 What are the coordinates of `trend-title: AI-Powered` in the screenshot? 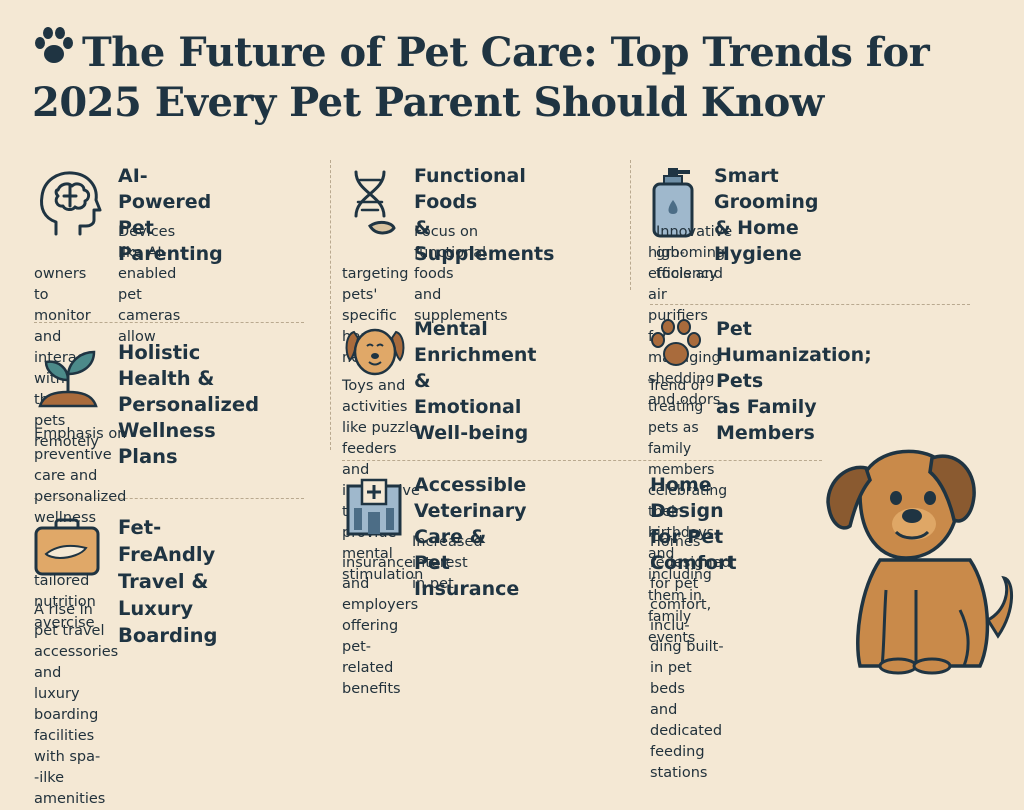 It's located at (165, 189).